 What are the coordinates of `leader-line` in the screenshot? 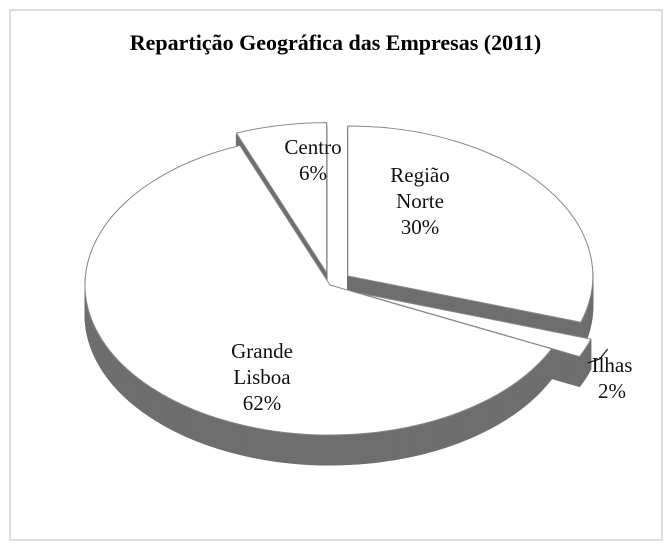 It's located at (598, 356).